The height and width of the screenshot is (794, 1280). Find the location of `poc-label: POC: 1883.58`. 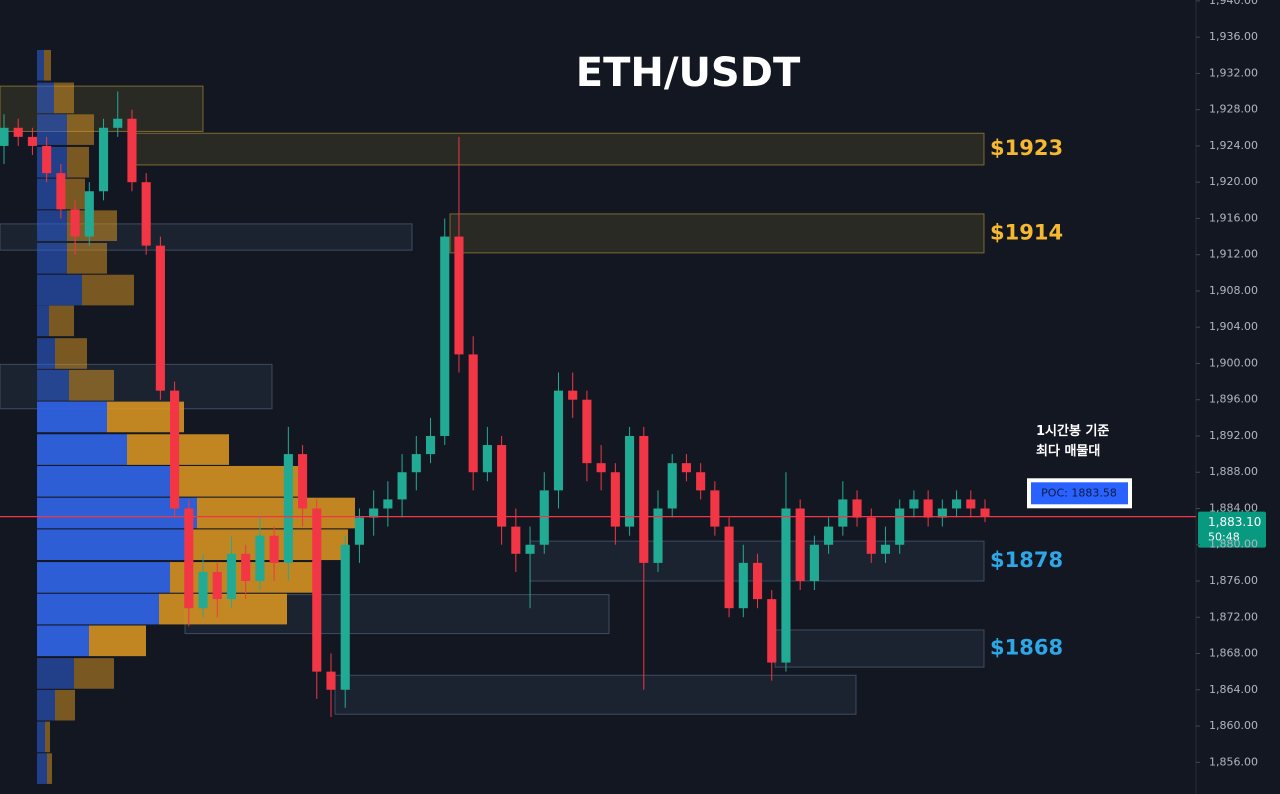

poc-label: POC: 1883.58 is located at coordinates (1079, 492).